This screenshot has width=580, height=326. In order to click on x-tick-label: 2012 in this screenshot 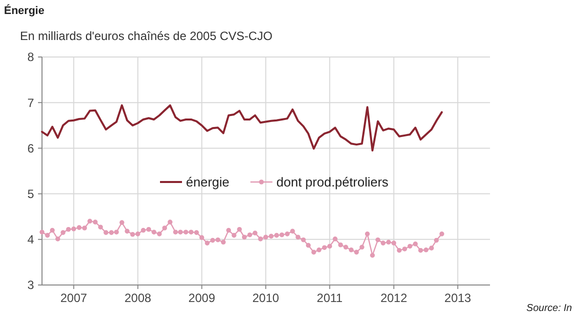, I will do `click(394, 298)`.